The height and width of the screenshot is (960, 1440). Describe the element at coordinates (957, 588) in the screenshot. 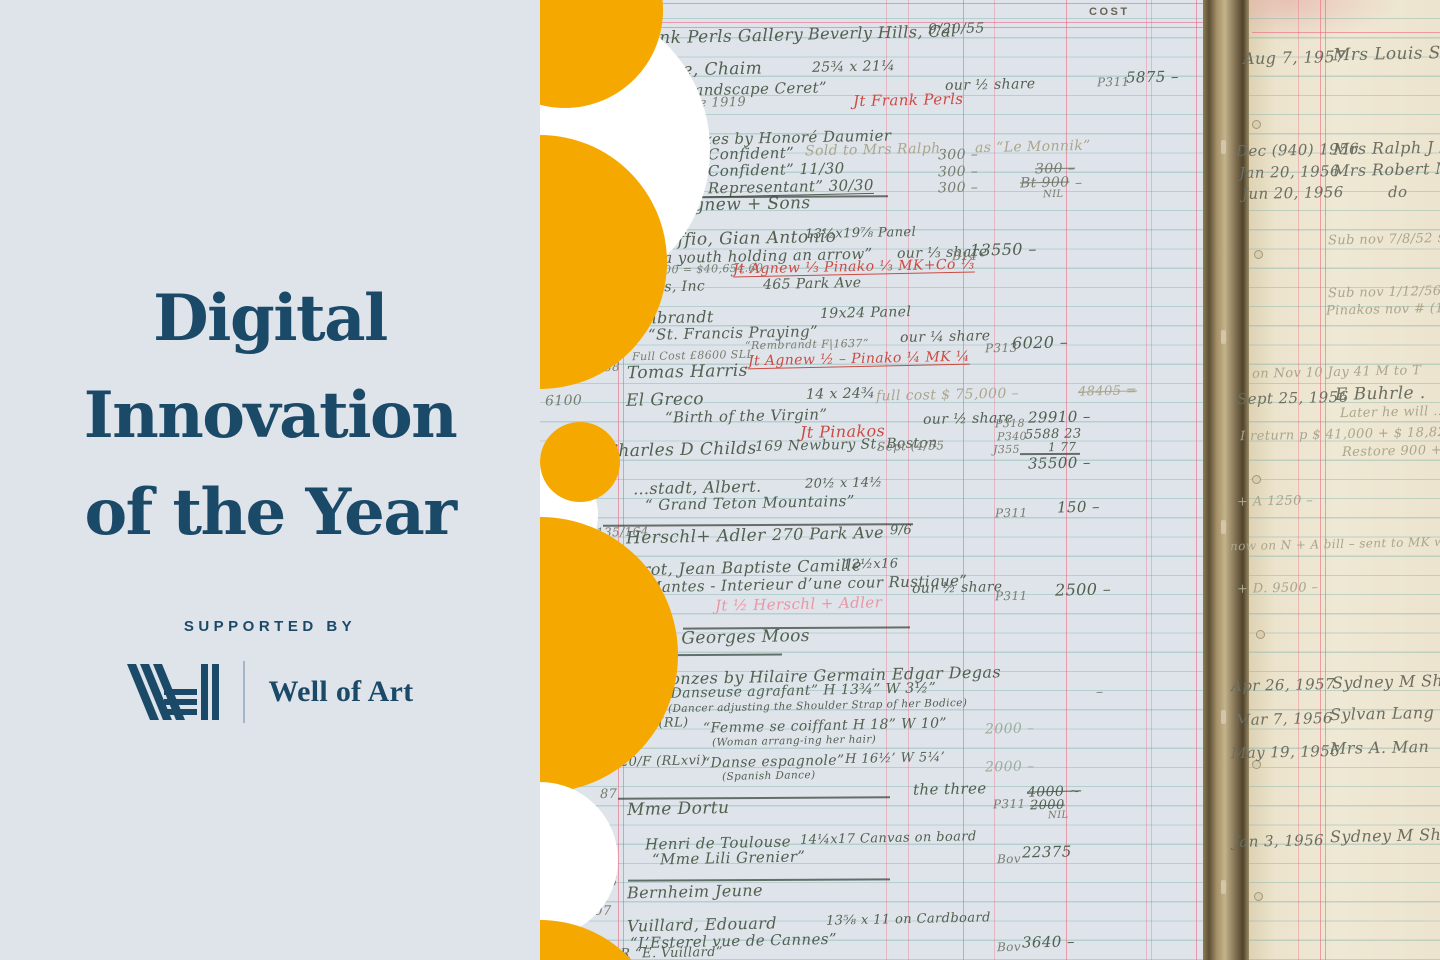

I see `ledger-fragment: our ½ share` at that location.